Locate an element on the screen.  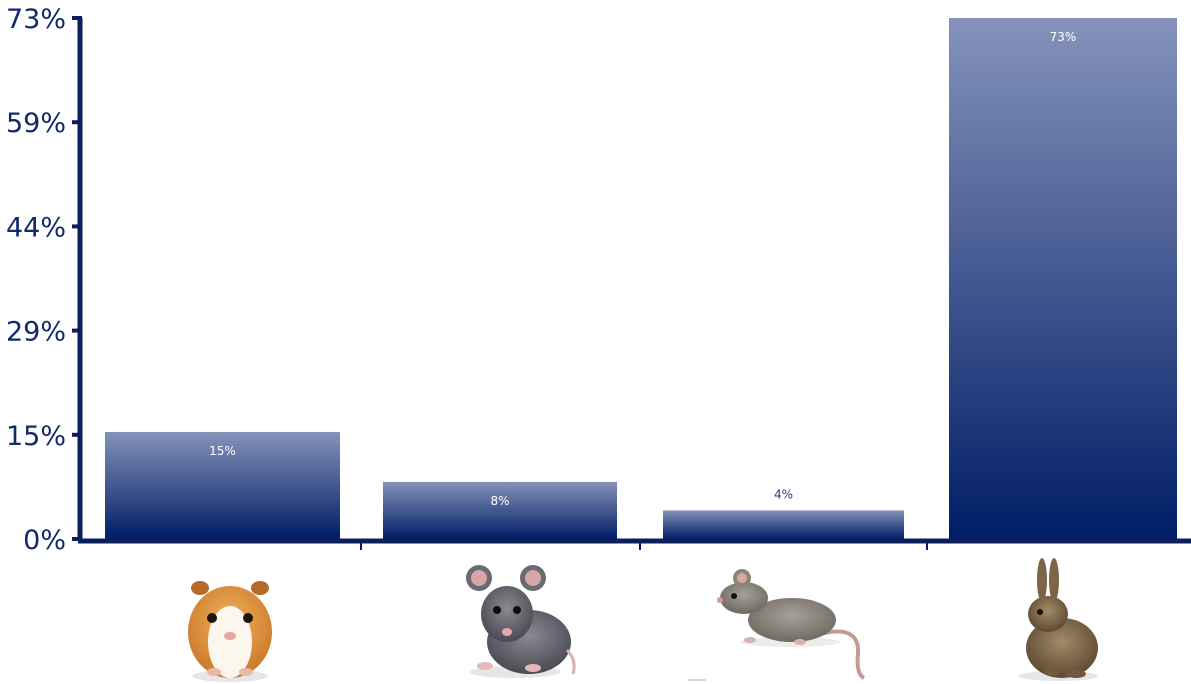
data-label-guinea-pig: 15% is located at coordinates (222, 451).